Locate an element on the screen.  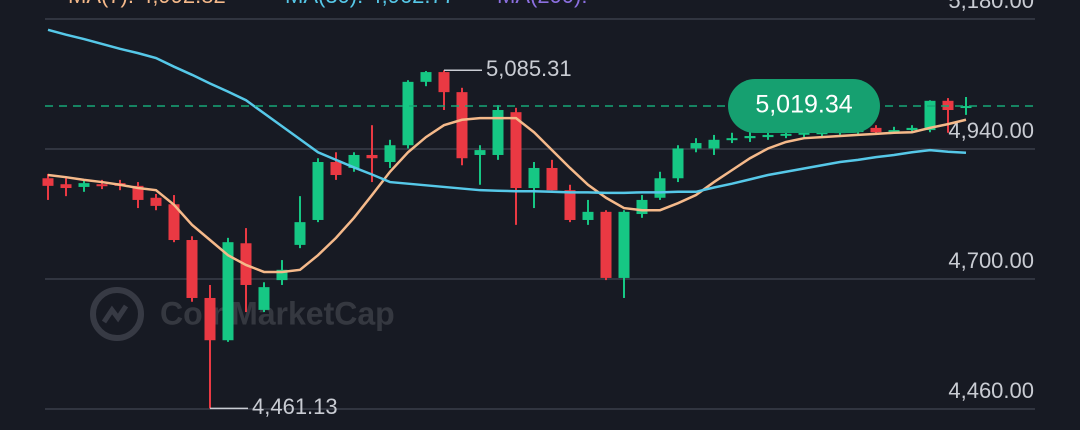
legend-entry: MA(30): 4,962.77 is located at coordinates (370, 4).